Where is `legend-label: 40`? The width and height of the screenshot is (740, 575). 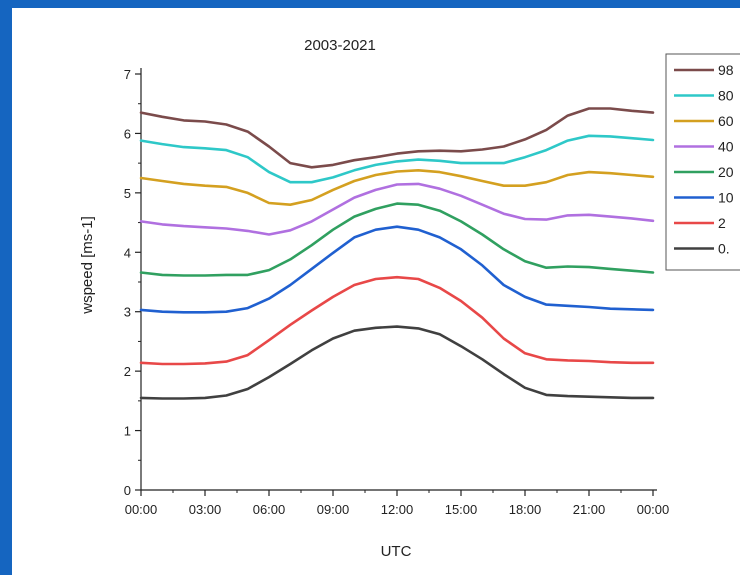
legend-label: 40 is located at coordinates (726, 147).